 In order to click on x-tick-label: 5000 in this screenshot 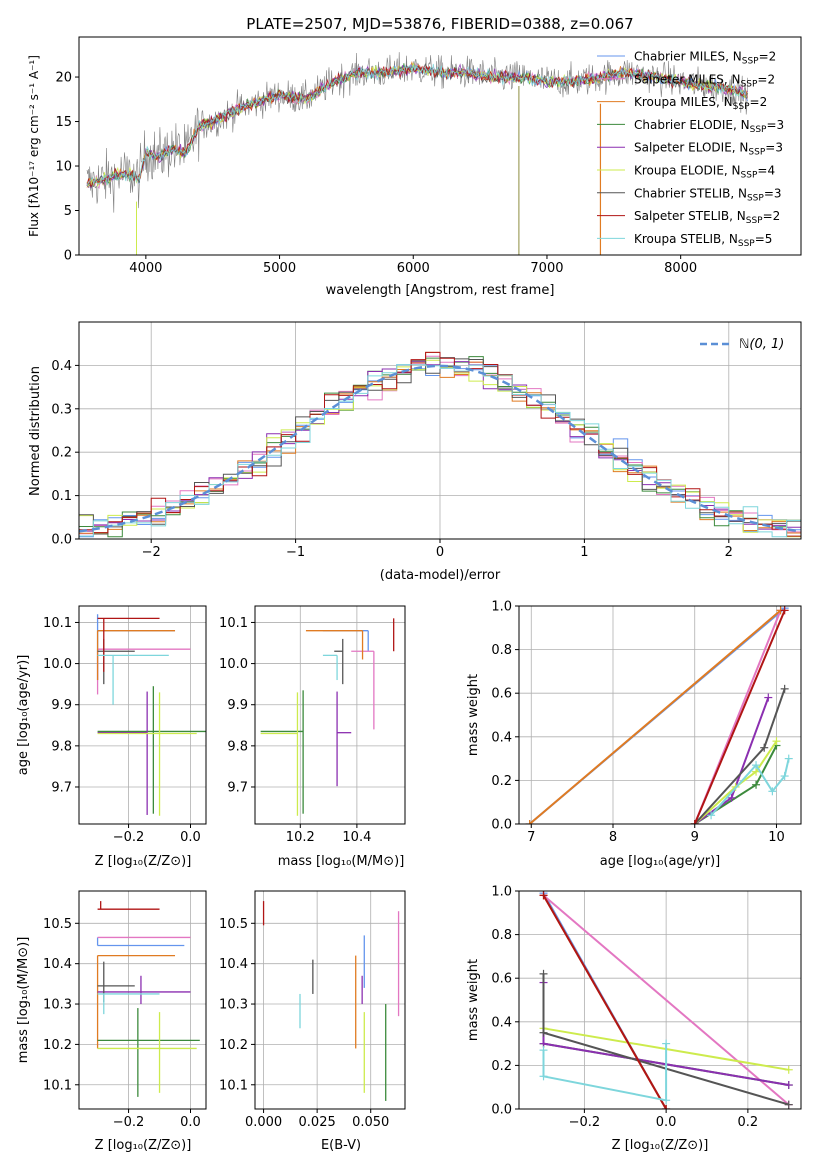, I will do `click(279, 268)`.